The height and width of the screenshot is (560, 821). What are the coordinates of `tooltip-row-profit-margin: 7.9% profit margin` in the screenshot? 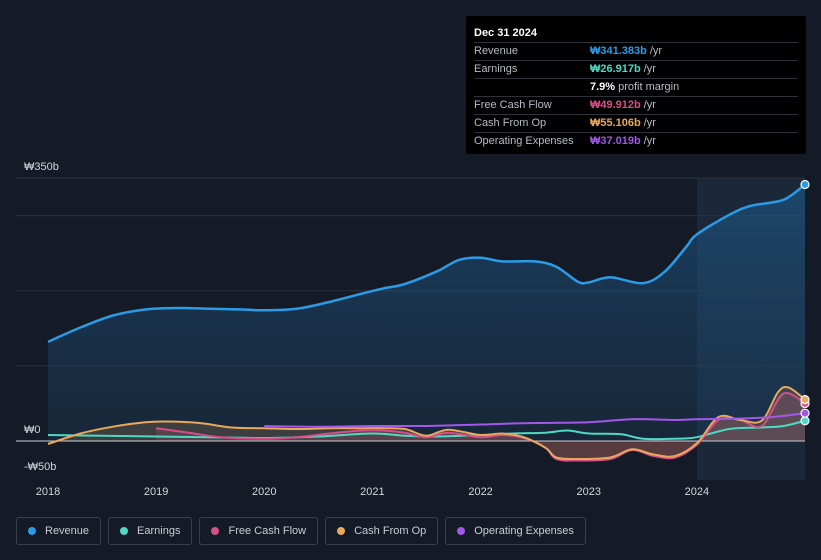 It's located at (636, 88).